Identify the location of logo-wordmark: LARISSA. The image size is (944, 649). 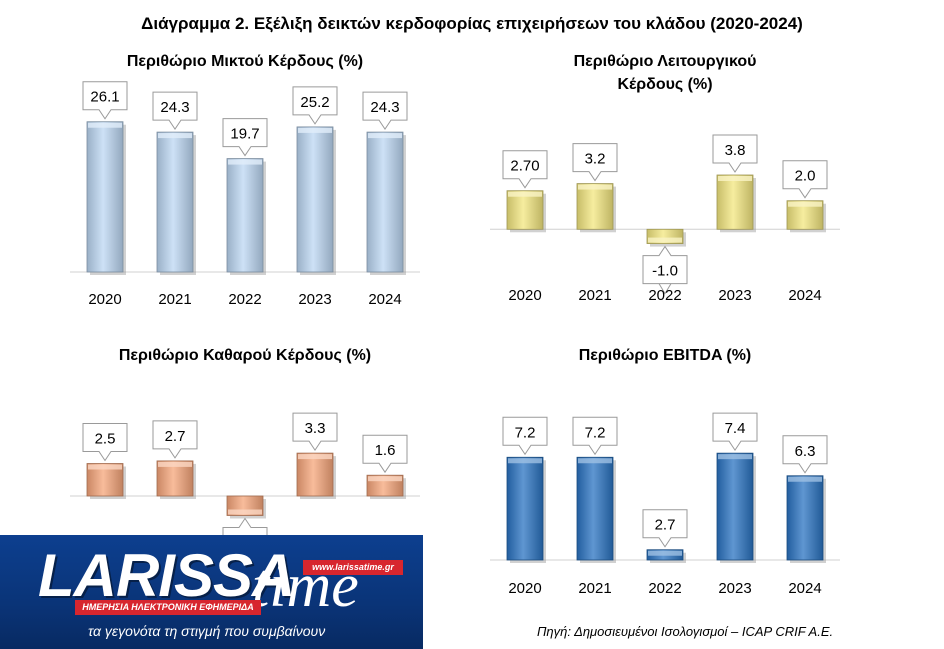
(166, 575).